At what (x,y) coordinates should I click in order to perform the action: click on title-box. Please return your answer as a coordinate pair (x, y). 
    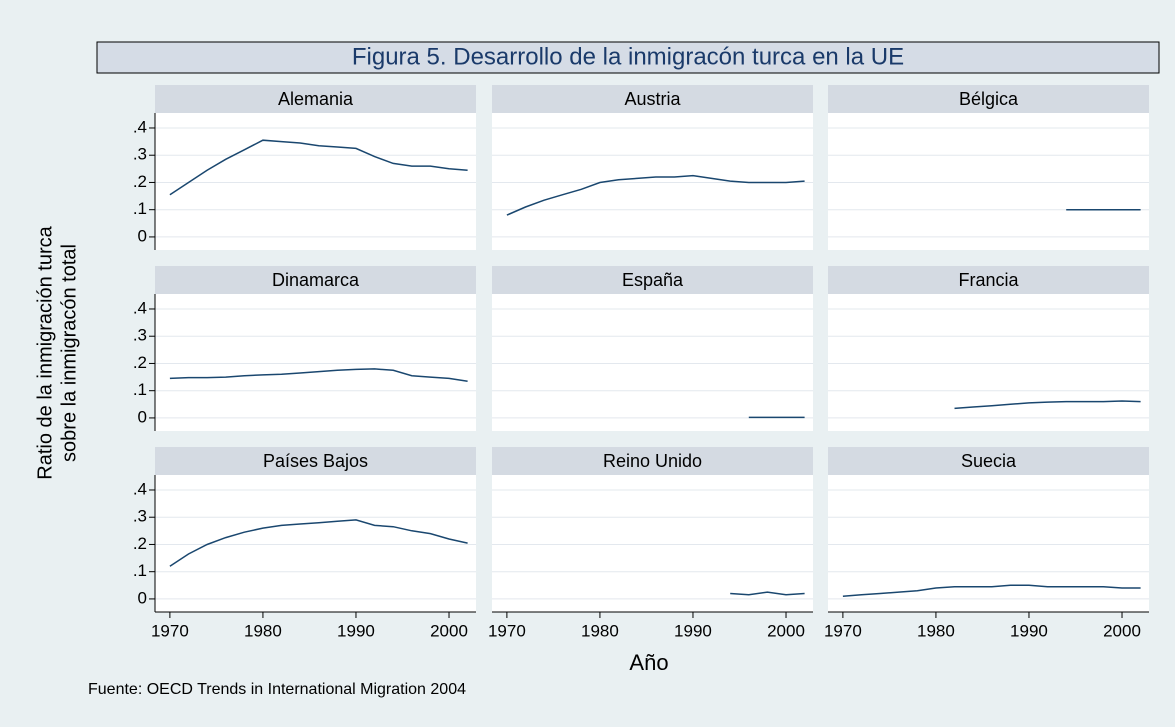
    Looking at the image, I should click on (628, 57).